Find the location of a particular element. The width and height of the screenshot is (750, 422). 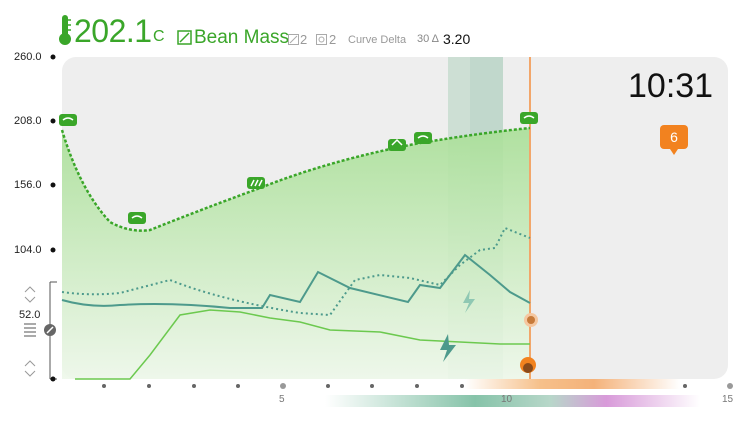

scroll-up-arrows is located at coordinates (30, 294).